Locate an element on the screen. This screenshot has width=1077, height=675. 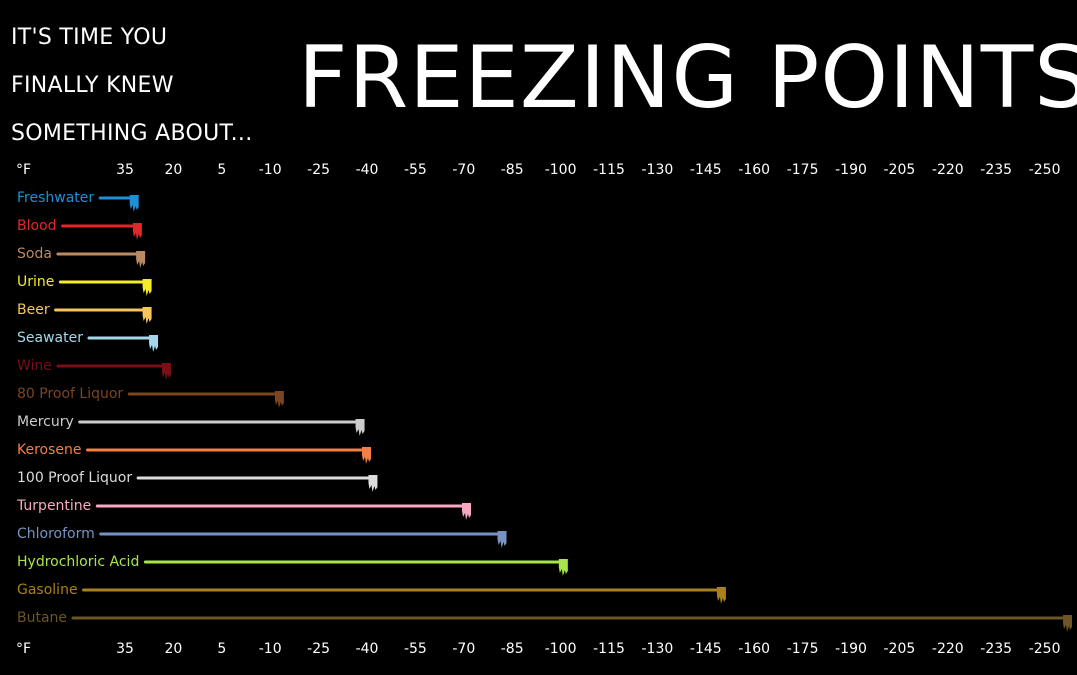
tick-label-bottom: 35 is located at coordinates (125, 649).